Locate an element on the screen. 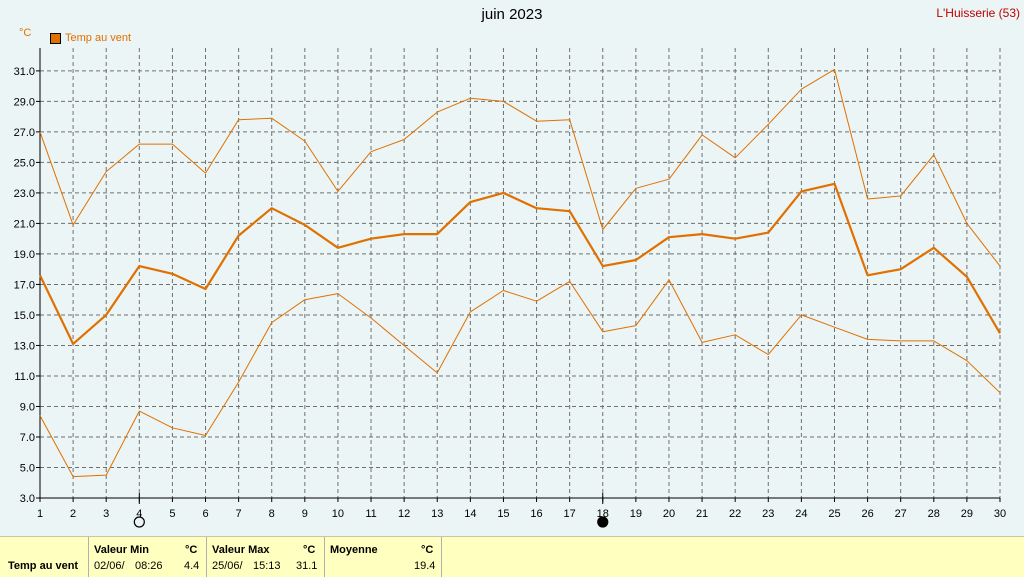 The image size is (1024, 577). legend-swatch is located at coordinates (55, 38).